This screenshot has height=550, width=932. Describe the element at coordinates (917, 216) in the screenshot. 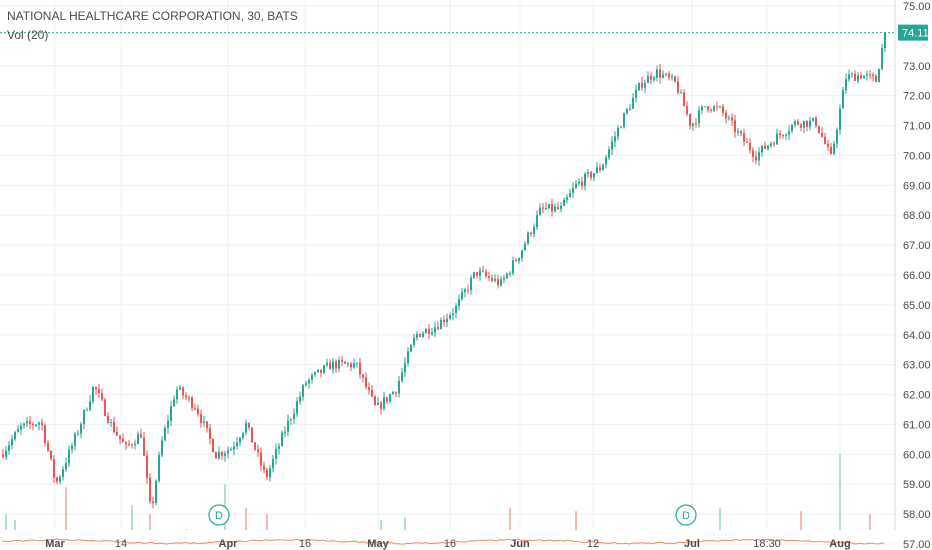

I see `y-tick-label: 68.00` at that location.